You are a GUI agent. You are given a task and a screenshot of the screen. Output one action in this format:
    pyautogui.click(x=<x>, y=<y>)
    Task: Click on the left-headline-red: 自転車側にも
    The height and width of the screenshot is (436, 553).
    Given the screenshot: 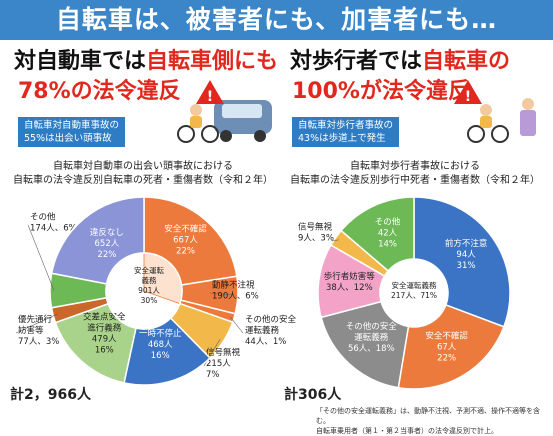 What is the action you would take?
    pyautogui.click(x=212, y=61)
    